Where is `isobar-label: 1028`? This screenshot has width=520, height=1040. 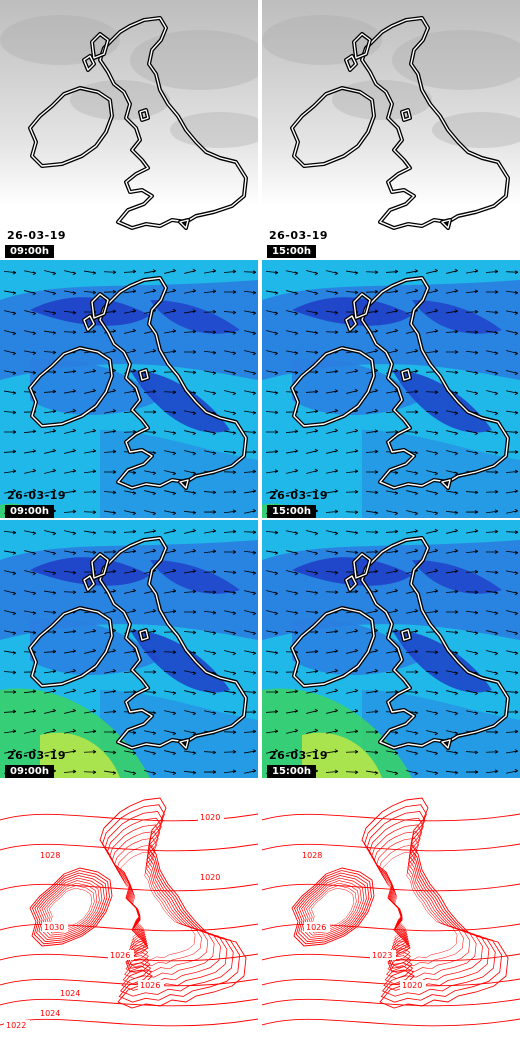
isobar-label: 1028 is located at coordinates (312, 855).